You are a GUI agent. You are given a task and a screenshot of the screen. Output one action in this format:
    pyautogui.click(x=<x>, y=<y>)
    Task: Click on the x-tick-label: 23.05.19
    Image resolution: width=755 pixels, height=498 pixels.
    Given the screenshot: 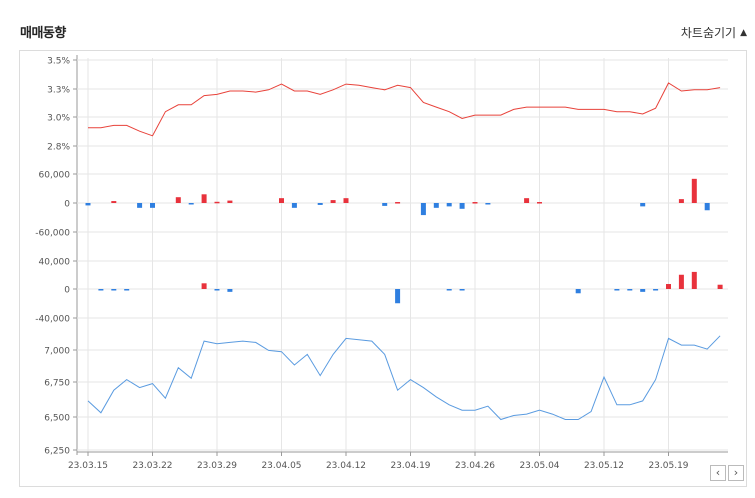 What is the action you would take?
    pyautogui.click(x=668, y=466)
    